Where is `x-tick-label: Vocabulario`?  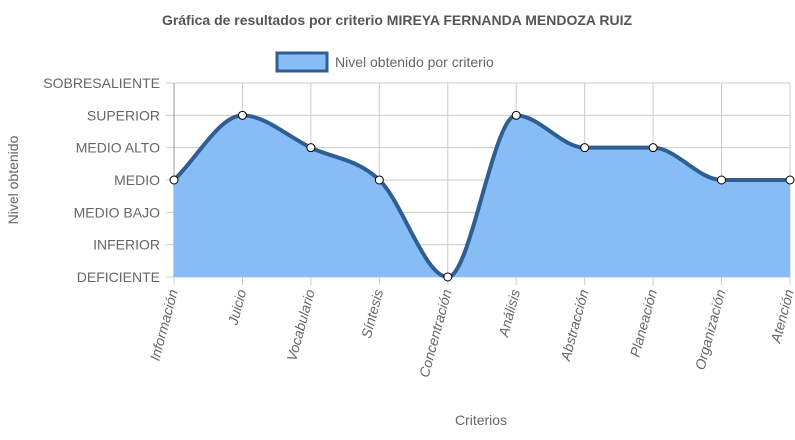
x-tick-label: Vocabulario is located at coordinates (300, 324).